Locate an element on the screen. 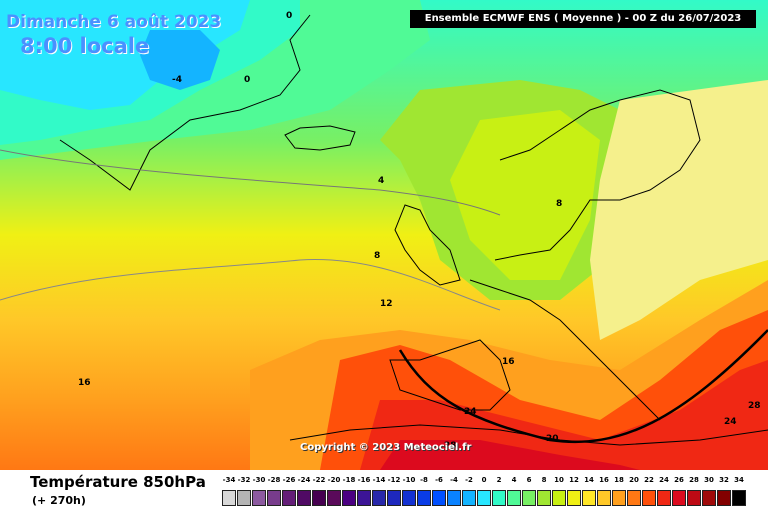 Image resolution: width=768 pixels, height=512 pixels. scale-label: -10 is located at coordinates (409, 480).